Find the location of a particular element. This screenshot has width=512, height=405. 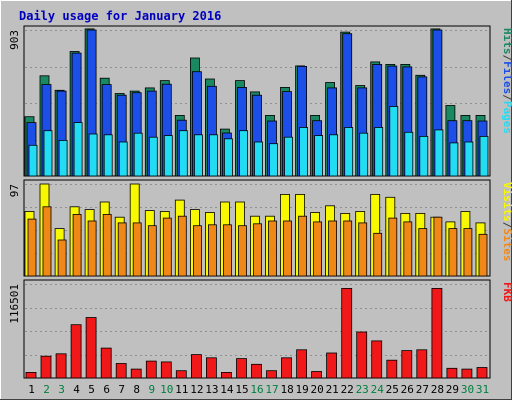

axis-max-label: 903 is located at coordinates (14, 40).